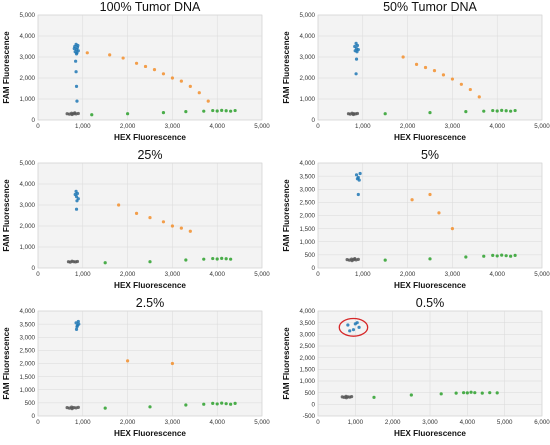 The height and width of the screenshot is (445, 550). Describe the element at coordinates (308, 346) in the screenshot. I see `y-tick-label: 2,500` at that location.